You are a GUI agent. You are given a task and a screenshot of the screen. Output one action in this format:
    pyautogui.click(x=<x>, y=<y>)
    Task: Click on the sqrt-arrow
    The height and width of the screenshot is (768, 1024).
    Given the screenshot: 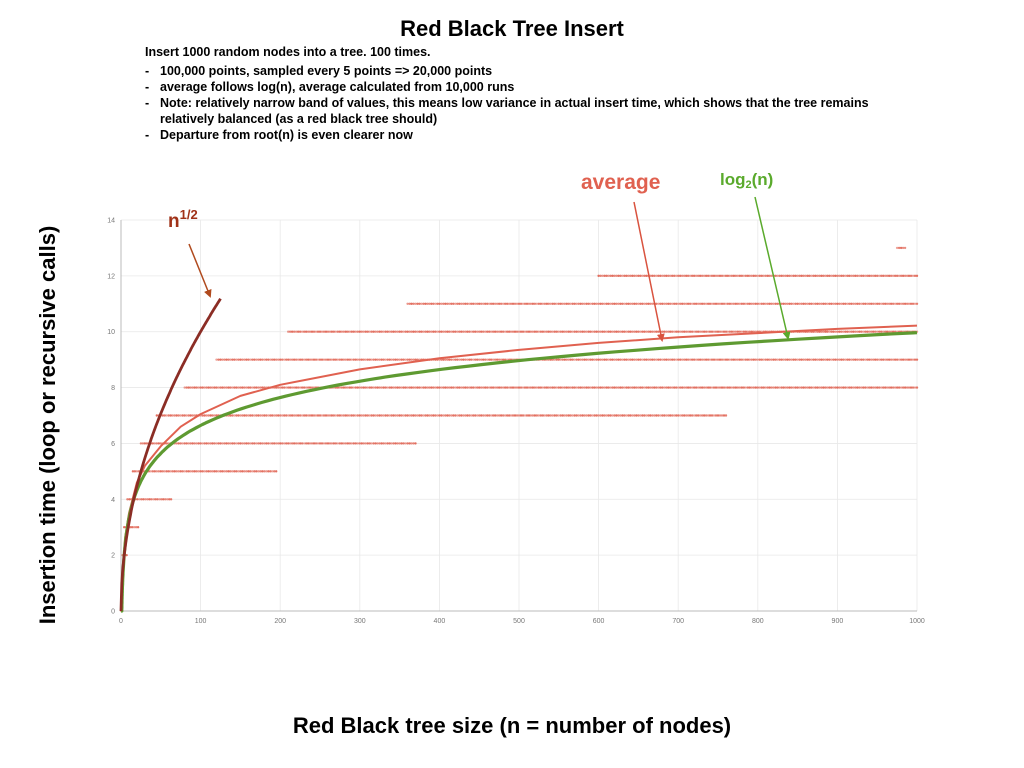 What is the action you would take?
    pyautogui.click(x=200, y=270)
    